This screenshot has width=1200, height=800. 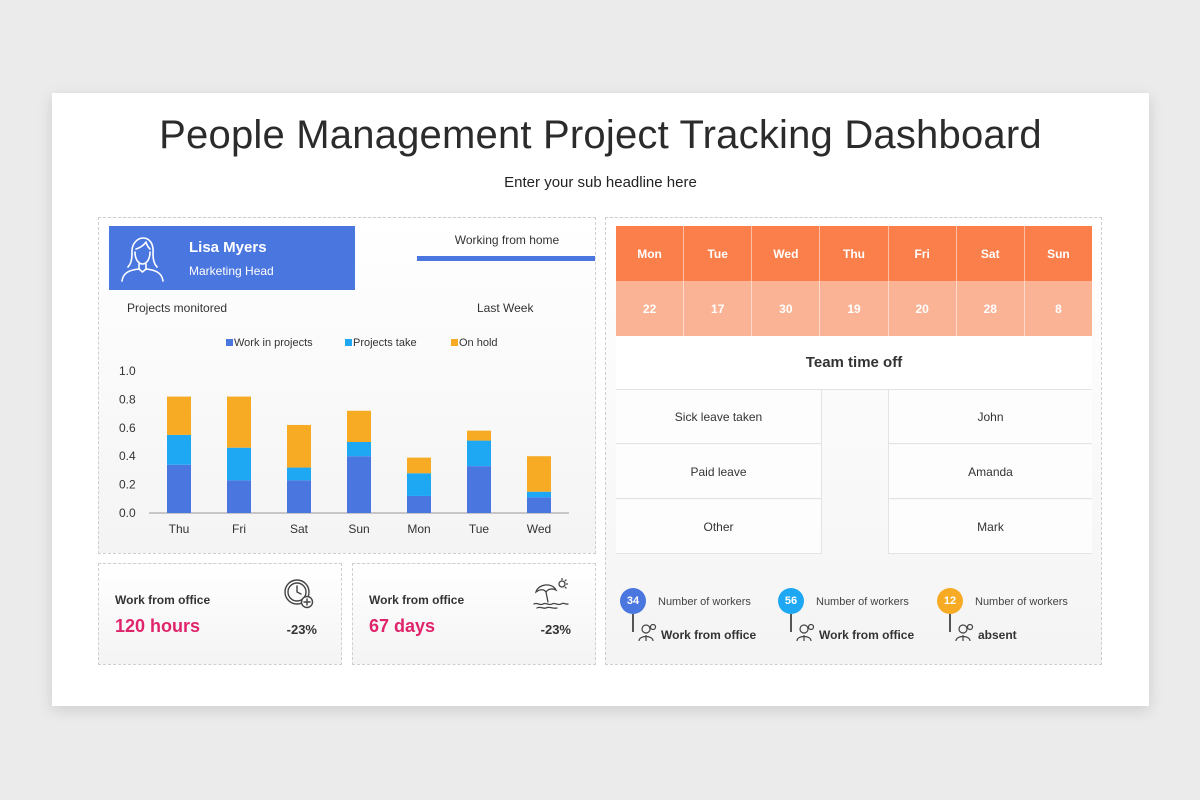 I want to click on calendar-days-row: Mon Tue Wed Thu Fri Sat Sun, so click(x=854, y=253).